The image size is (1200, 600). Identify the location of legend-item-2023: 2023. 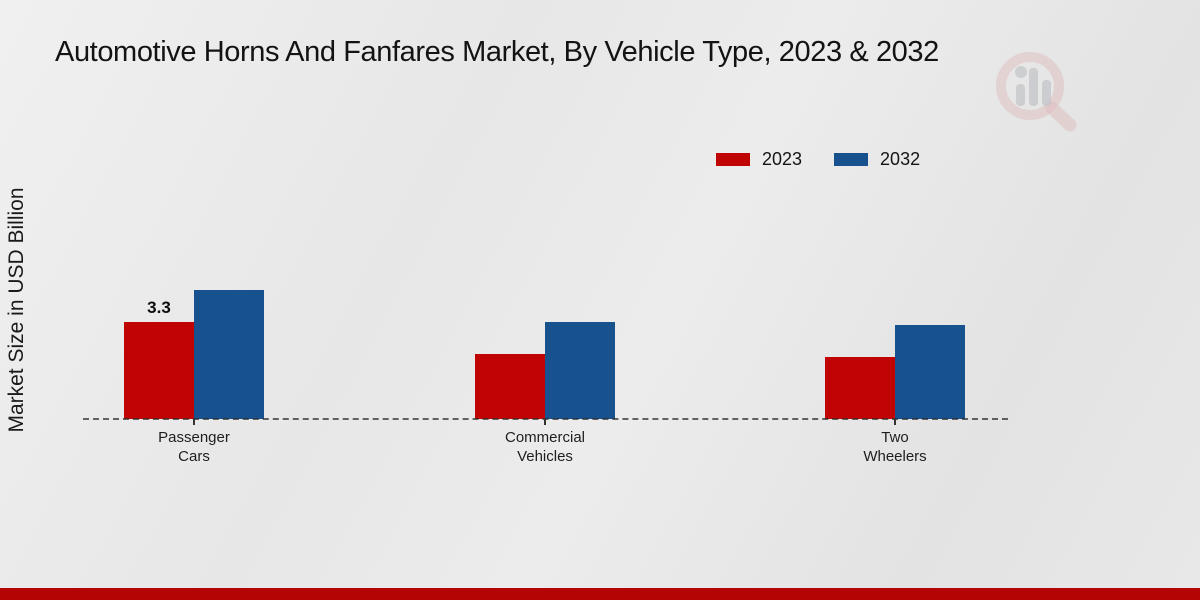
(759, 159).